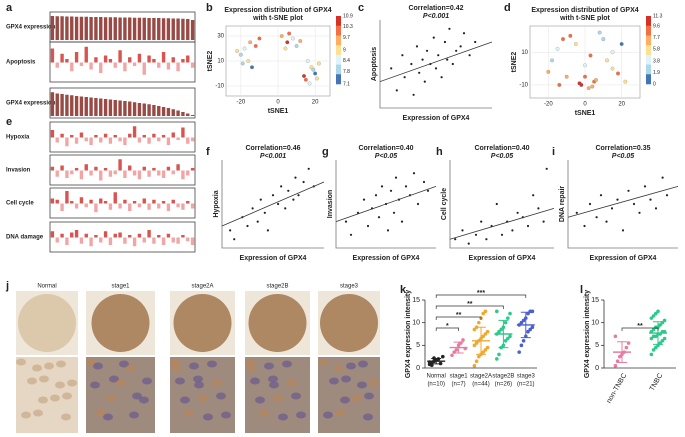 This screenshot has width=685, height=437. I want to click on colorbar-swatch, so click(338, 40).